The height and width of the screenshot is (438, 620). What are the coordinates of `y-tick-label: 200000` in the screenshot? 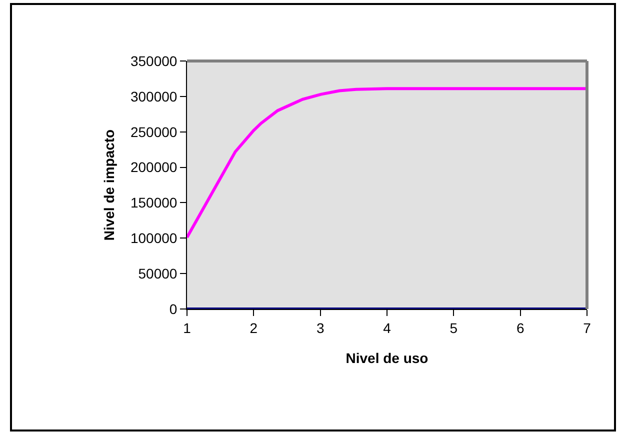 It's located at (154, 167).